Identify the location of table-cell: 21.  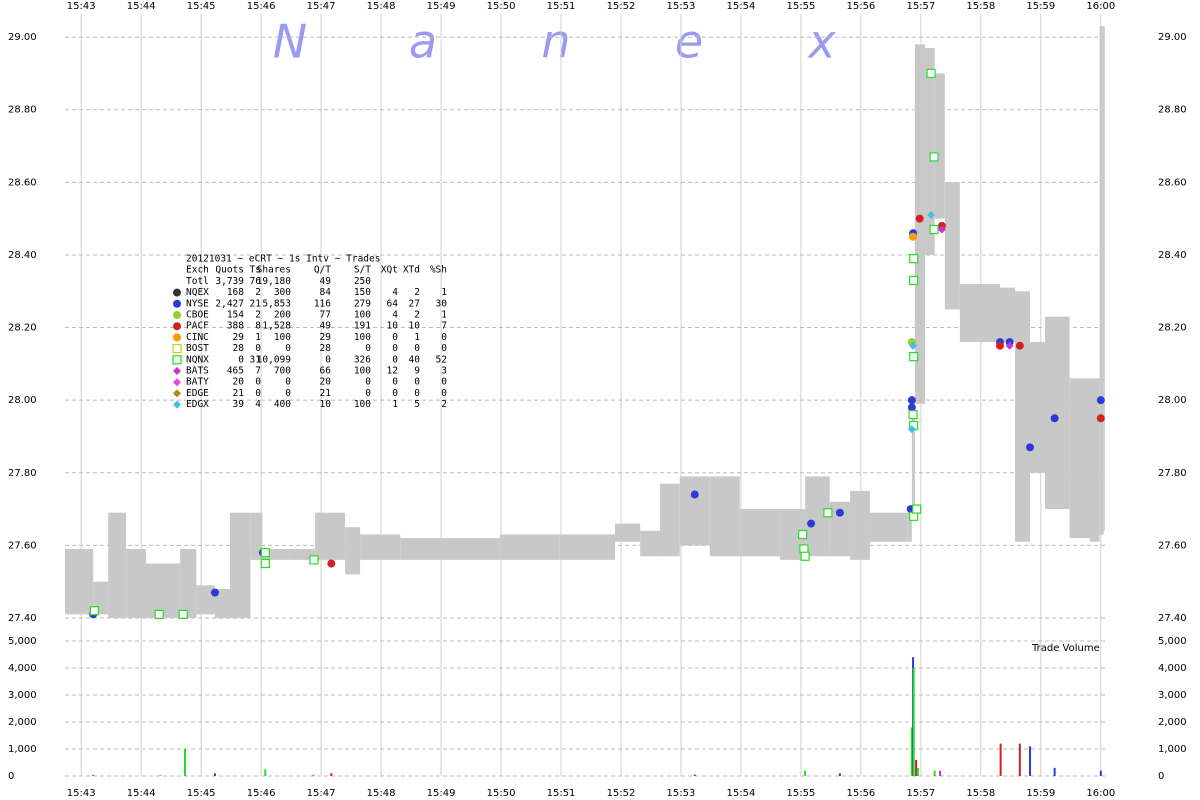
(239, 393).